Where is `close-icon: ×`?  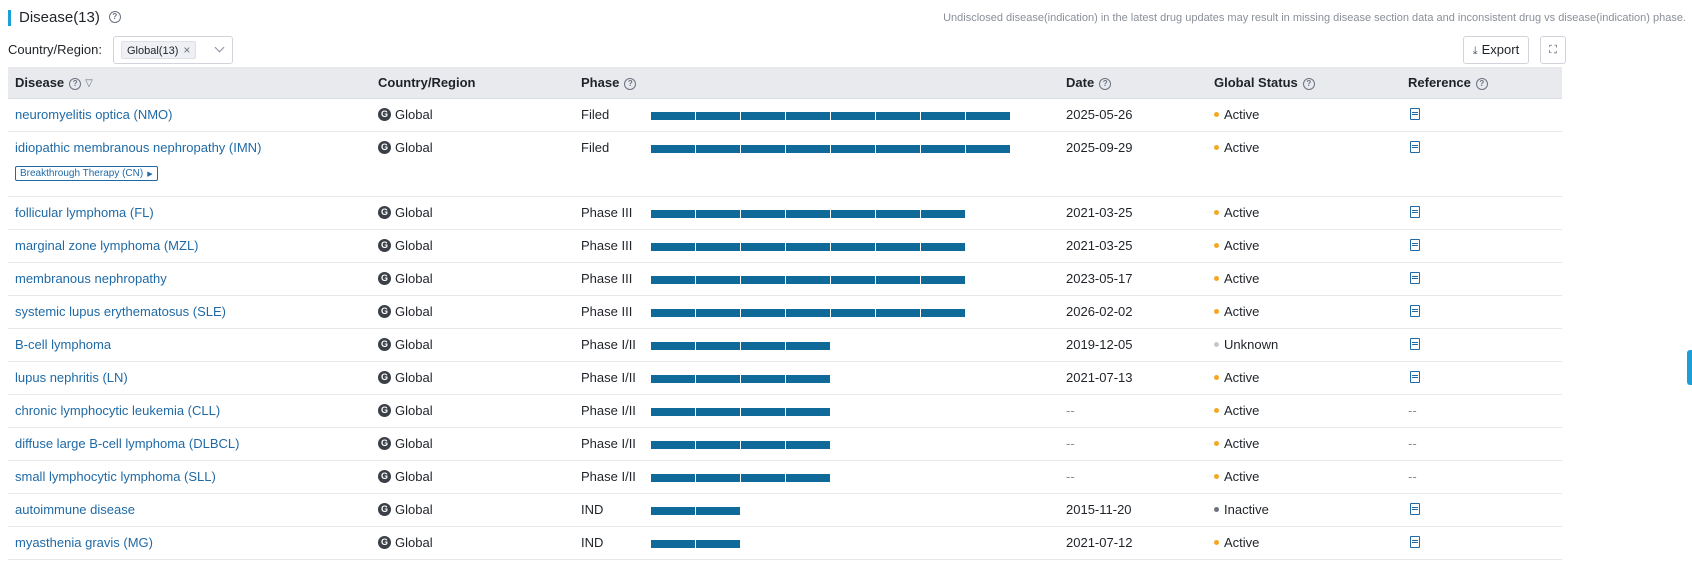 close-icon: × is located at coordinates (187, 50).